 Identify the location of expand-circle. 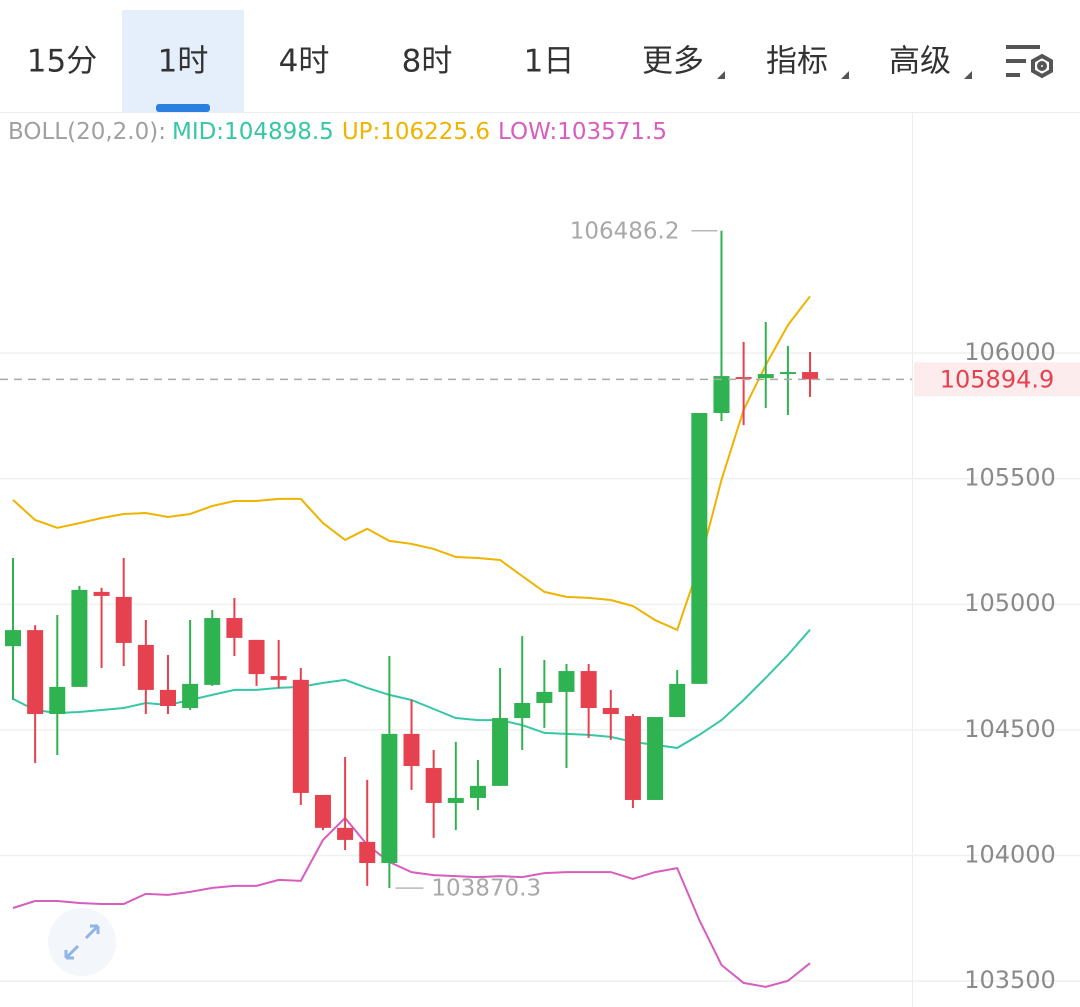
(82, 942).